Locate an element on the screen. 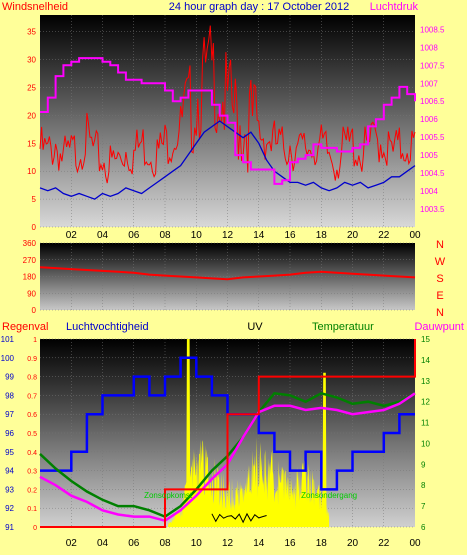 The height and width of the screenshot is (555, 467). rain-label: Regenval is located at coordinates (25, 327).